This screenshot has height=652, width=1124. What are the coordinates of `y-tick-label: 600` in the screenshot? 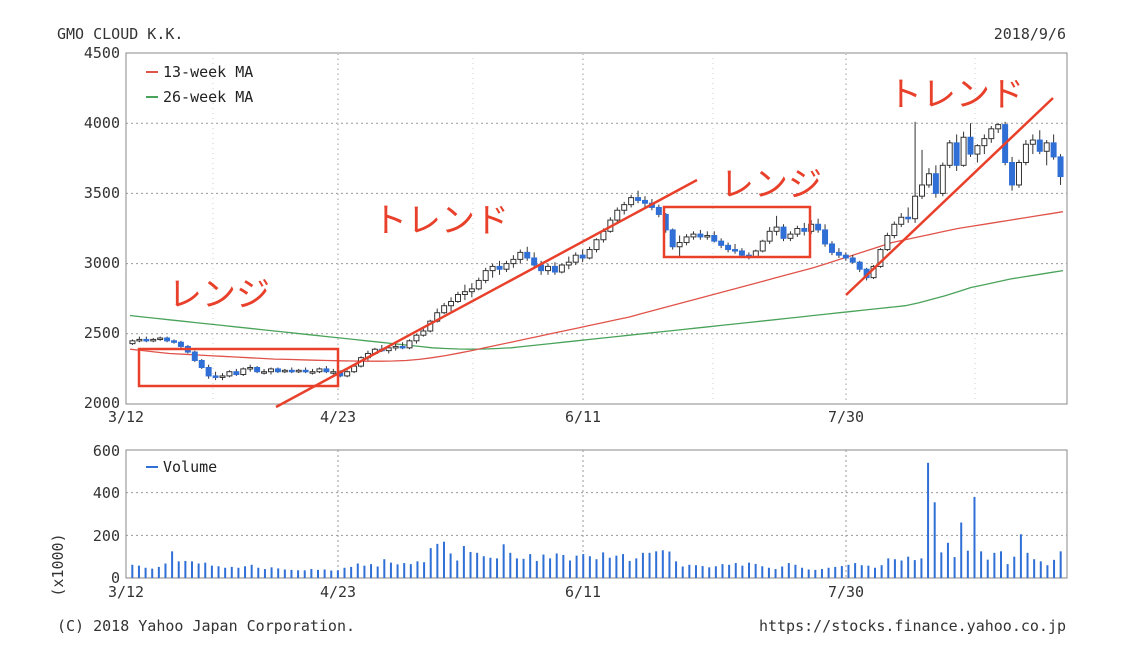 It's located at (106, 451).